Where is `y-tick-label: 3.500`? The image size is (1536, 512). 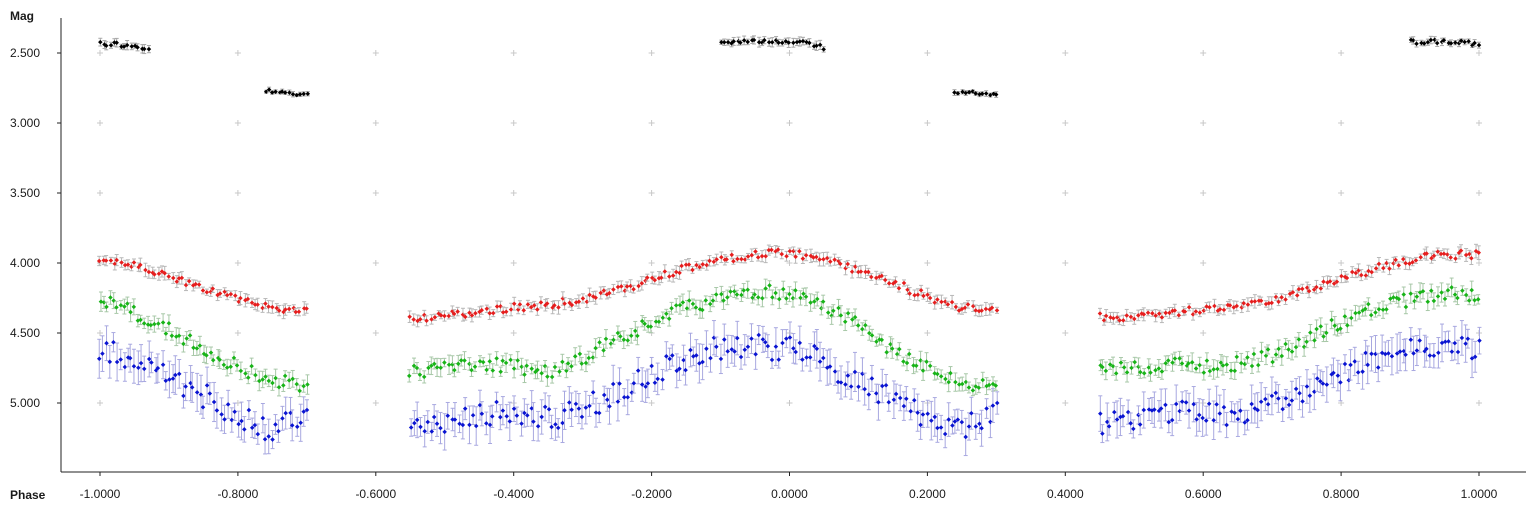
y-tick-label: 3.500 is located at coordinates (25, 193).